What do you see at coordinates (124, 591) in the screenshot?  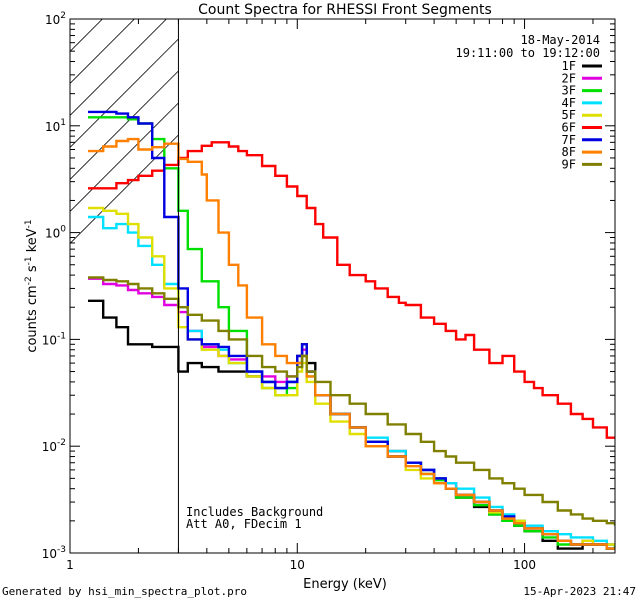 I see `generated-by-label: Generated by hsi_min_spectra_plot.pro` at bounding box center [124, 591].